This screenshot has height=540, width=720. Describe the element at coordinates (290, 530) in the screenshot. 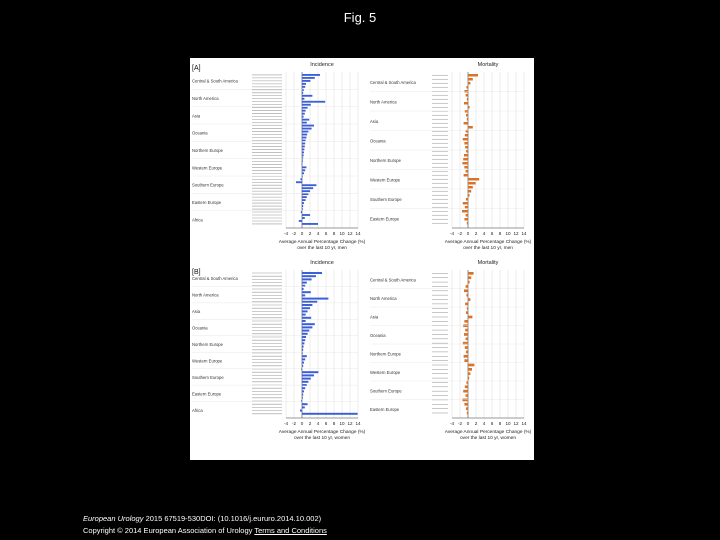

I see `terms-link: Terms and Conditions` at that location.